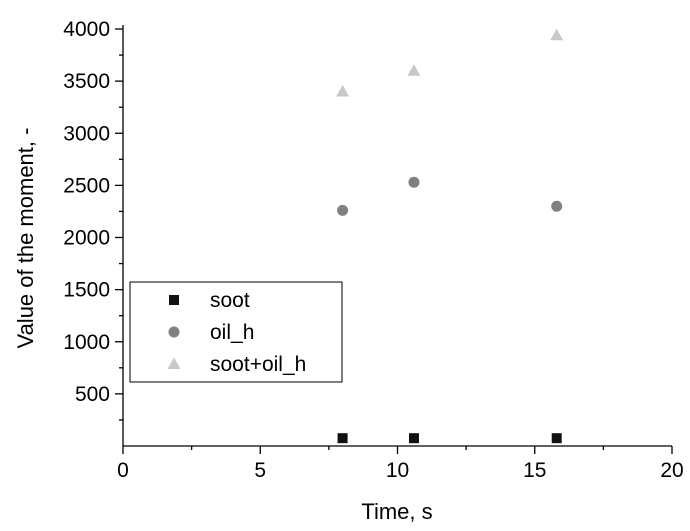 The height and width of the screenshot is (531, 690). What do you see at coordinates (174, 300) in the screenshot?
I see `legend-marker-soot` at bounding box center [174, 300].